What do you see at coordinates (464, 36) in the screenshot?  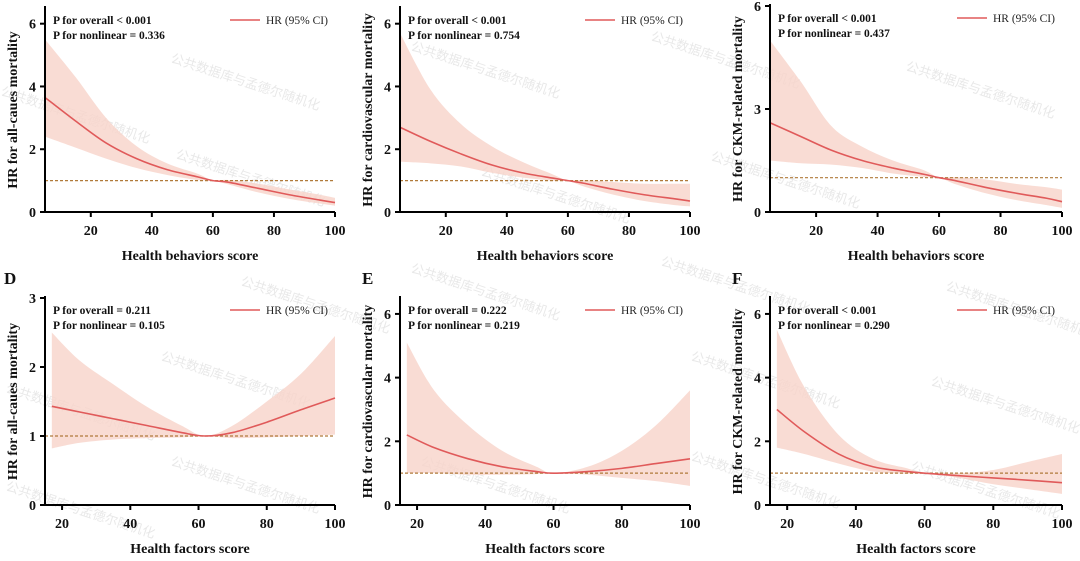 I see `p-nonlinear-label: P for nonlinear = 0.754` at bounding box center [464, 36].